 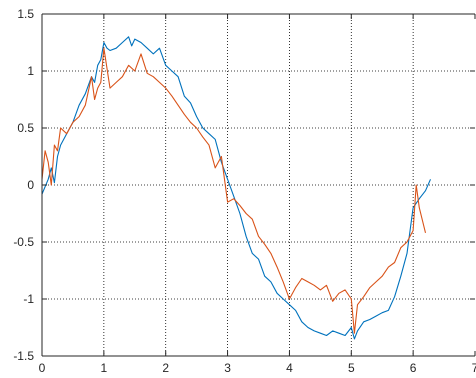 I want to click on x-tick-label: 0, so click(x=42, y=368).